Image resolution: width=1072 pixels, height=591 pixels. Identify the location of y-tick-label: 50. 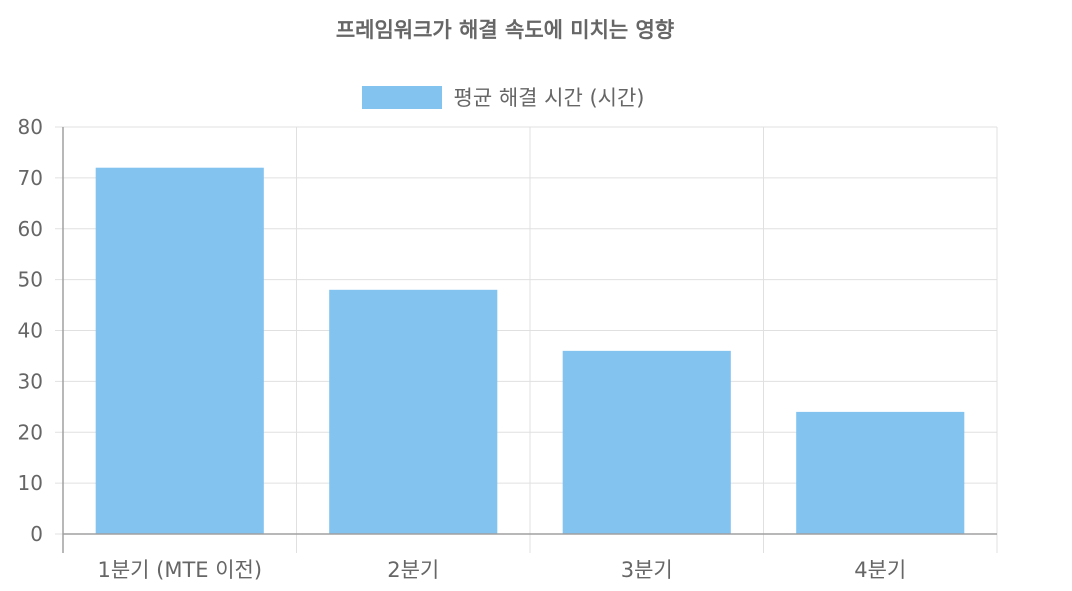
(30, 280).